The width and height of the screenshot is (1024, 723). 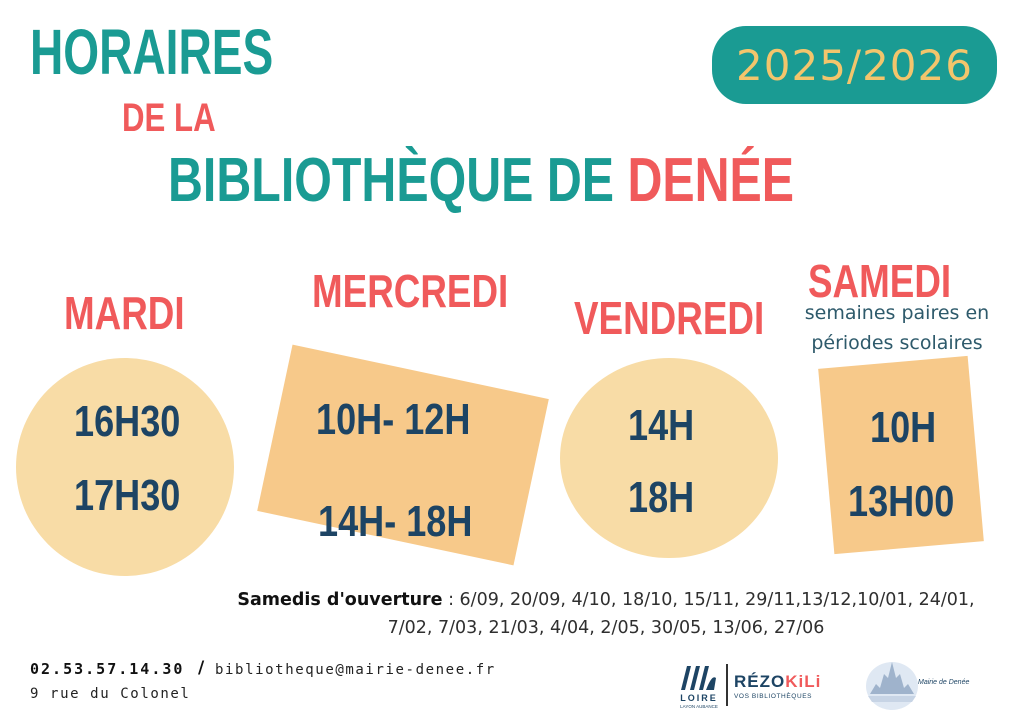 What do you see at coordinates (125, 467) in the screenshot?
I see `mardi-circle` at bounding box center [125, 467].